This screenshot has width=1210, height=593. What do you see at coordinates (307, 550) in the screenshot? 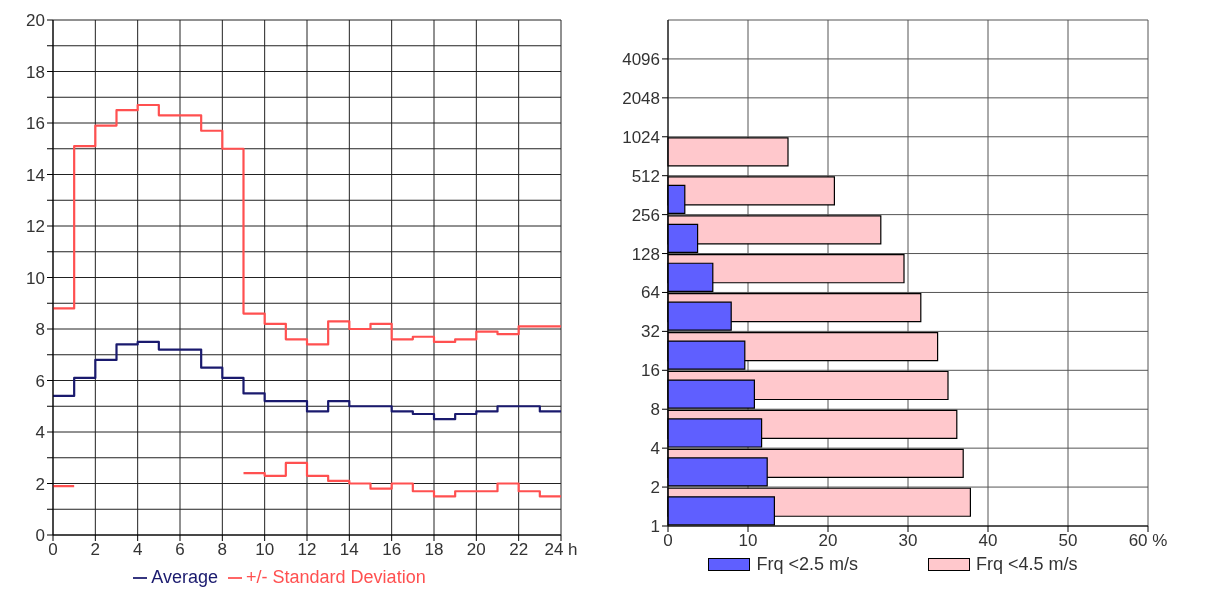
I see `x-tick-label: 12` at bounding box center [307, 550].